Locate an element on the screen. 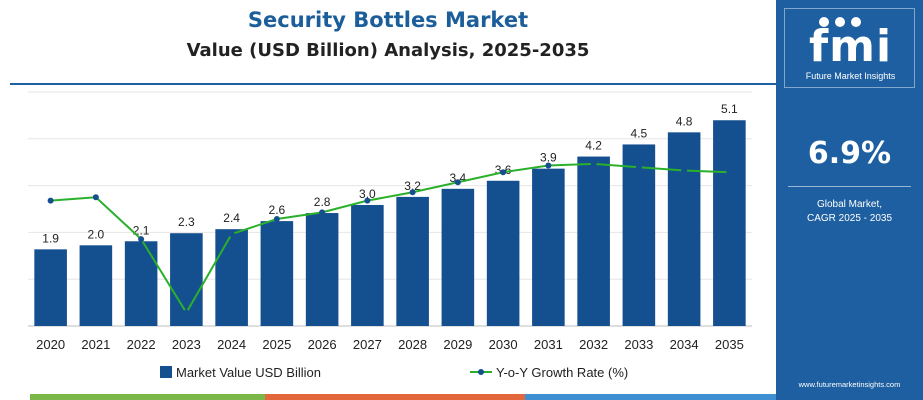 Image resolution: width=923 pixels, height=400 pixels. bar-value-label: 3.0 is located at coordinates (367, 194).